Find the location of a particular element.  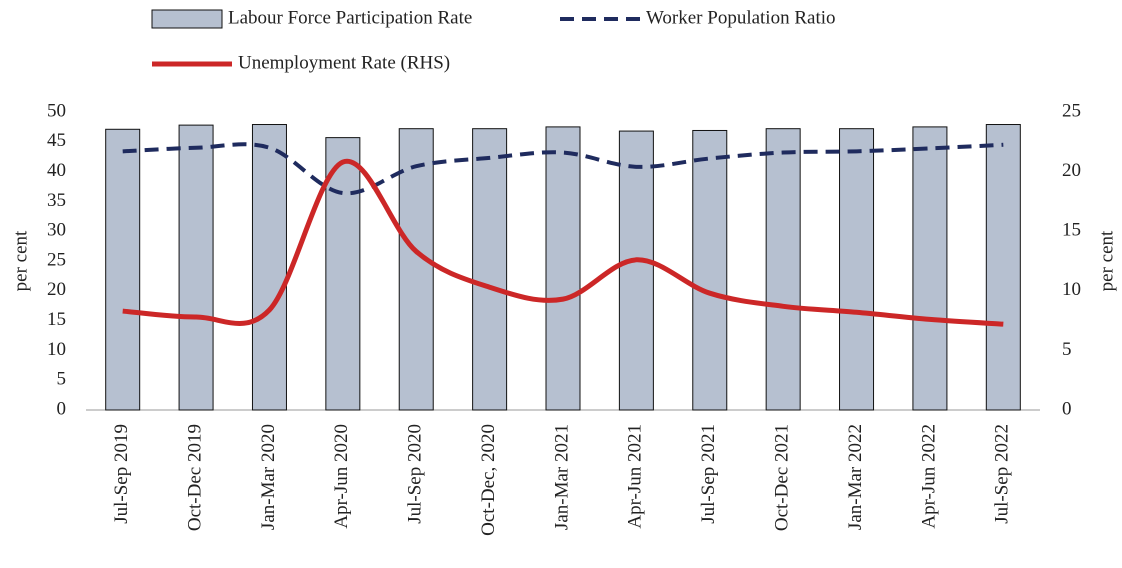

x-tick-label: Jan-Mar 2020 is located at coordinates (268, 477).